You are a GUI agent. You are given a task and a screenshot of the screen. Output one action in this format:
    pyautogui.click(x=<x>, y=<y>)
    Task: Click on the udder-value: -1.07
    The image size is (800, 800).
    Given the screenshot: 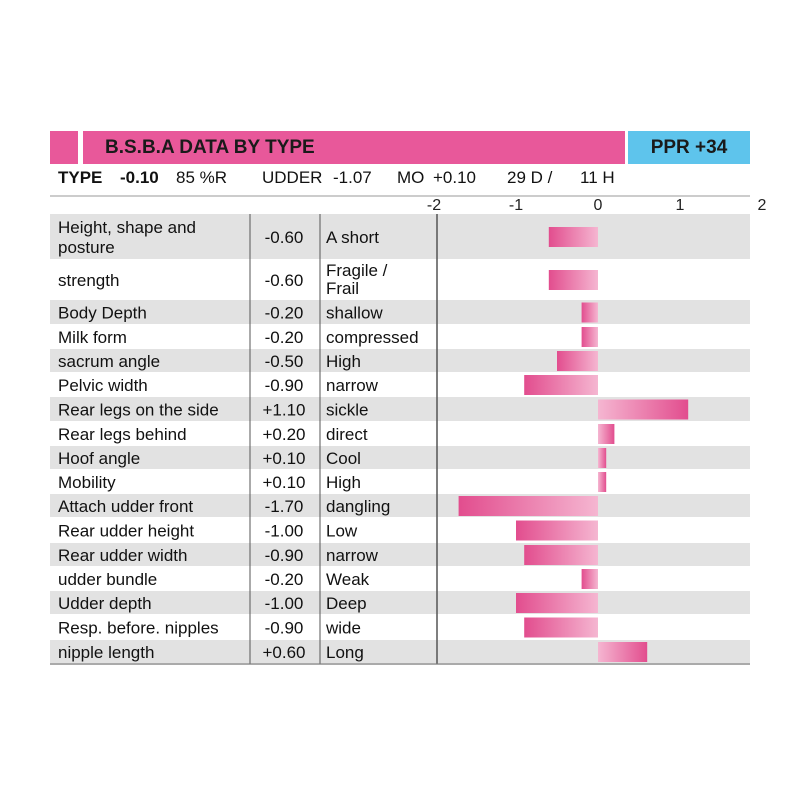 What is the action you would take?
    pyautogui.click(x=352, y=177)
    